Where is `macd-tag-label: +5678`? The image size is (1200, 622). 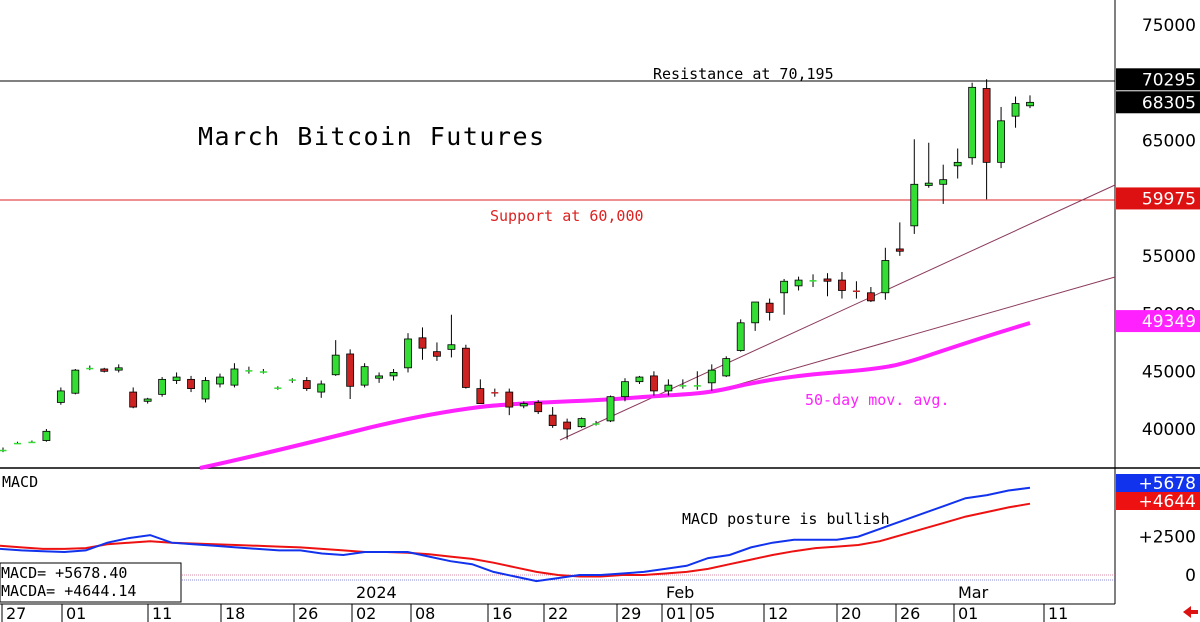
macd-tag-label: +5678 is located at coordinates (1167, 484).